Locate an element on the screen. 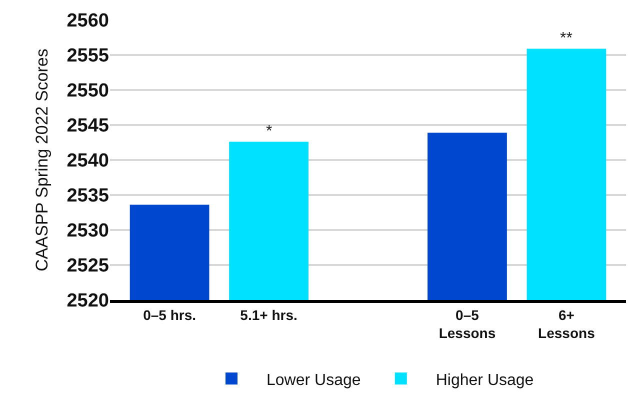  y-tick-label: 2530 is located at coordinates (87, 231).